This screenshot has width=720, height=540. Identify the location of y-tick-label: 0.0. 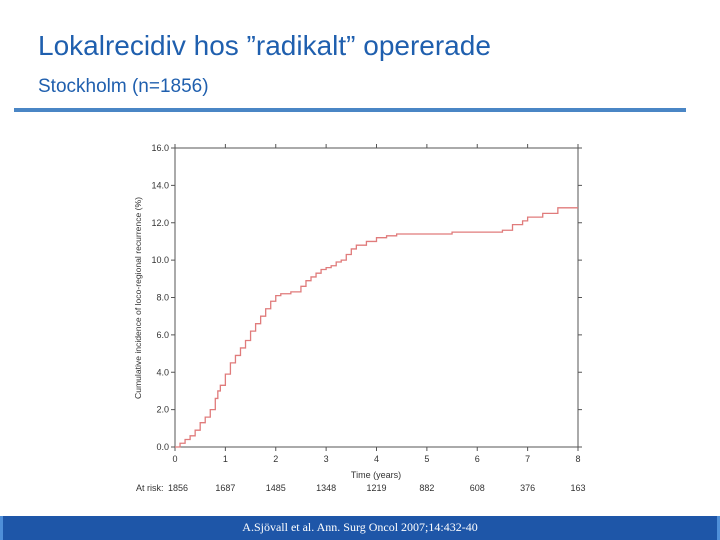
(162, 447).